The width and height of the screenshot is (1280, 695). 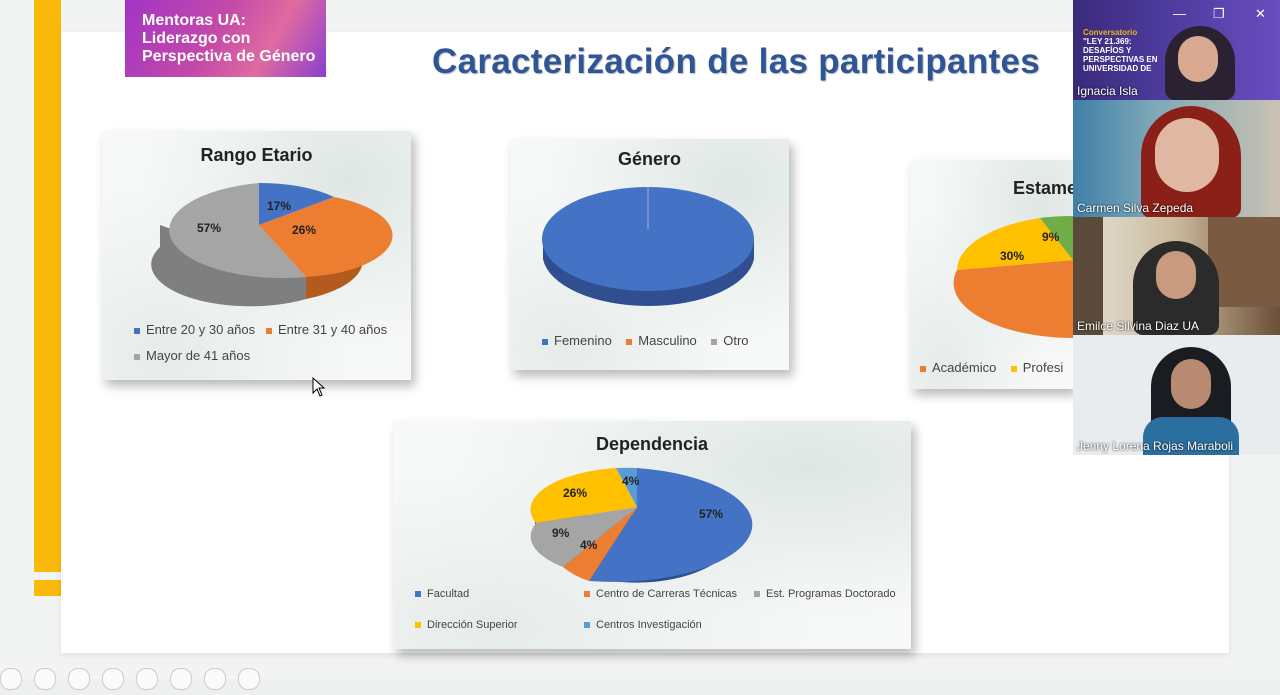 I want to click on video-tile: Jenny Lorena Rojas Maraboli, so click(x=1176, y=395).